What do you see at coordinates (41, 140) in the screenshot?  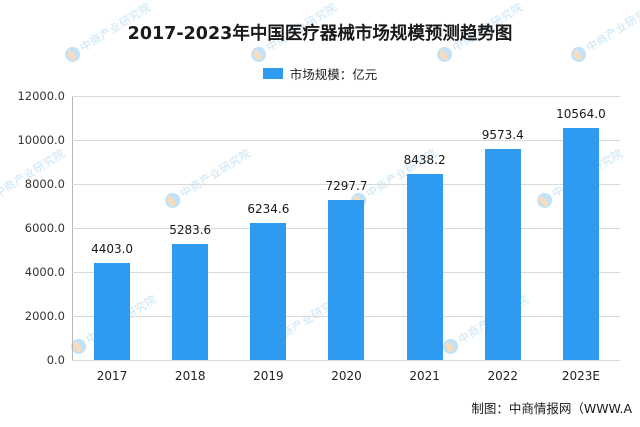 I see `y-axis-tick-label: 10000.0` at bounding box center [41, 140].